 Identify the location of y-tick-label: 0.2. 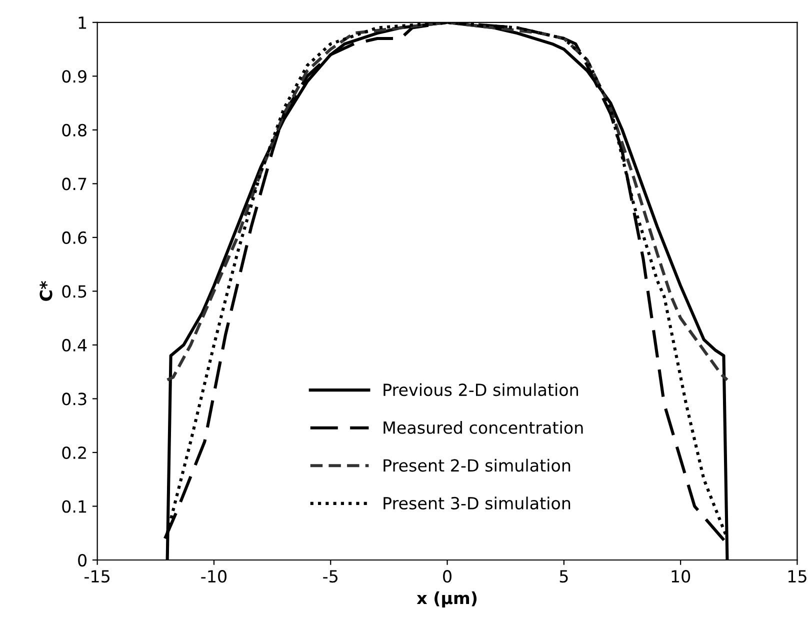
(74, 453).